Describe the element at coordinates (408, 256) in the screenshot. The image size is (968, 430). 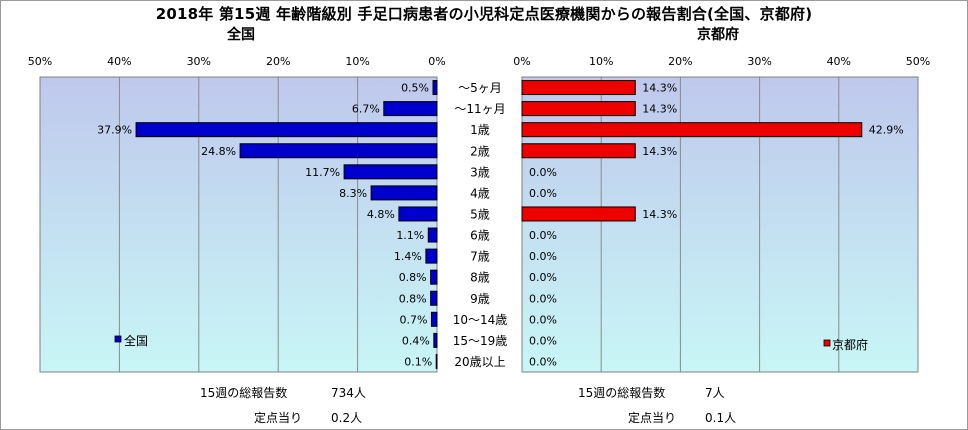
I see `data-label: 1.4%` at that location.